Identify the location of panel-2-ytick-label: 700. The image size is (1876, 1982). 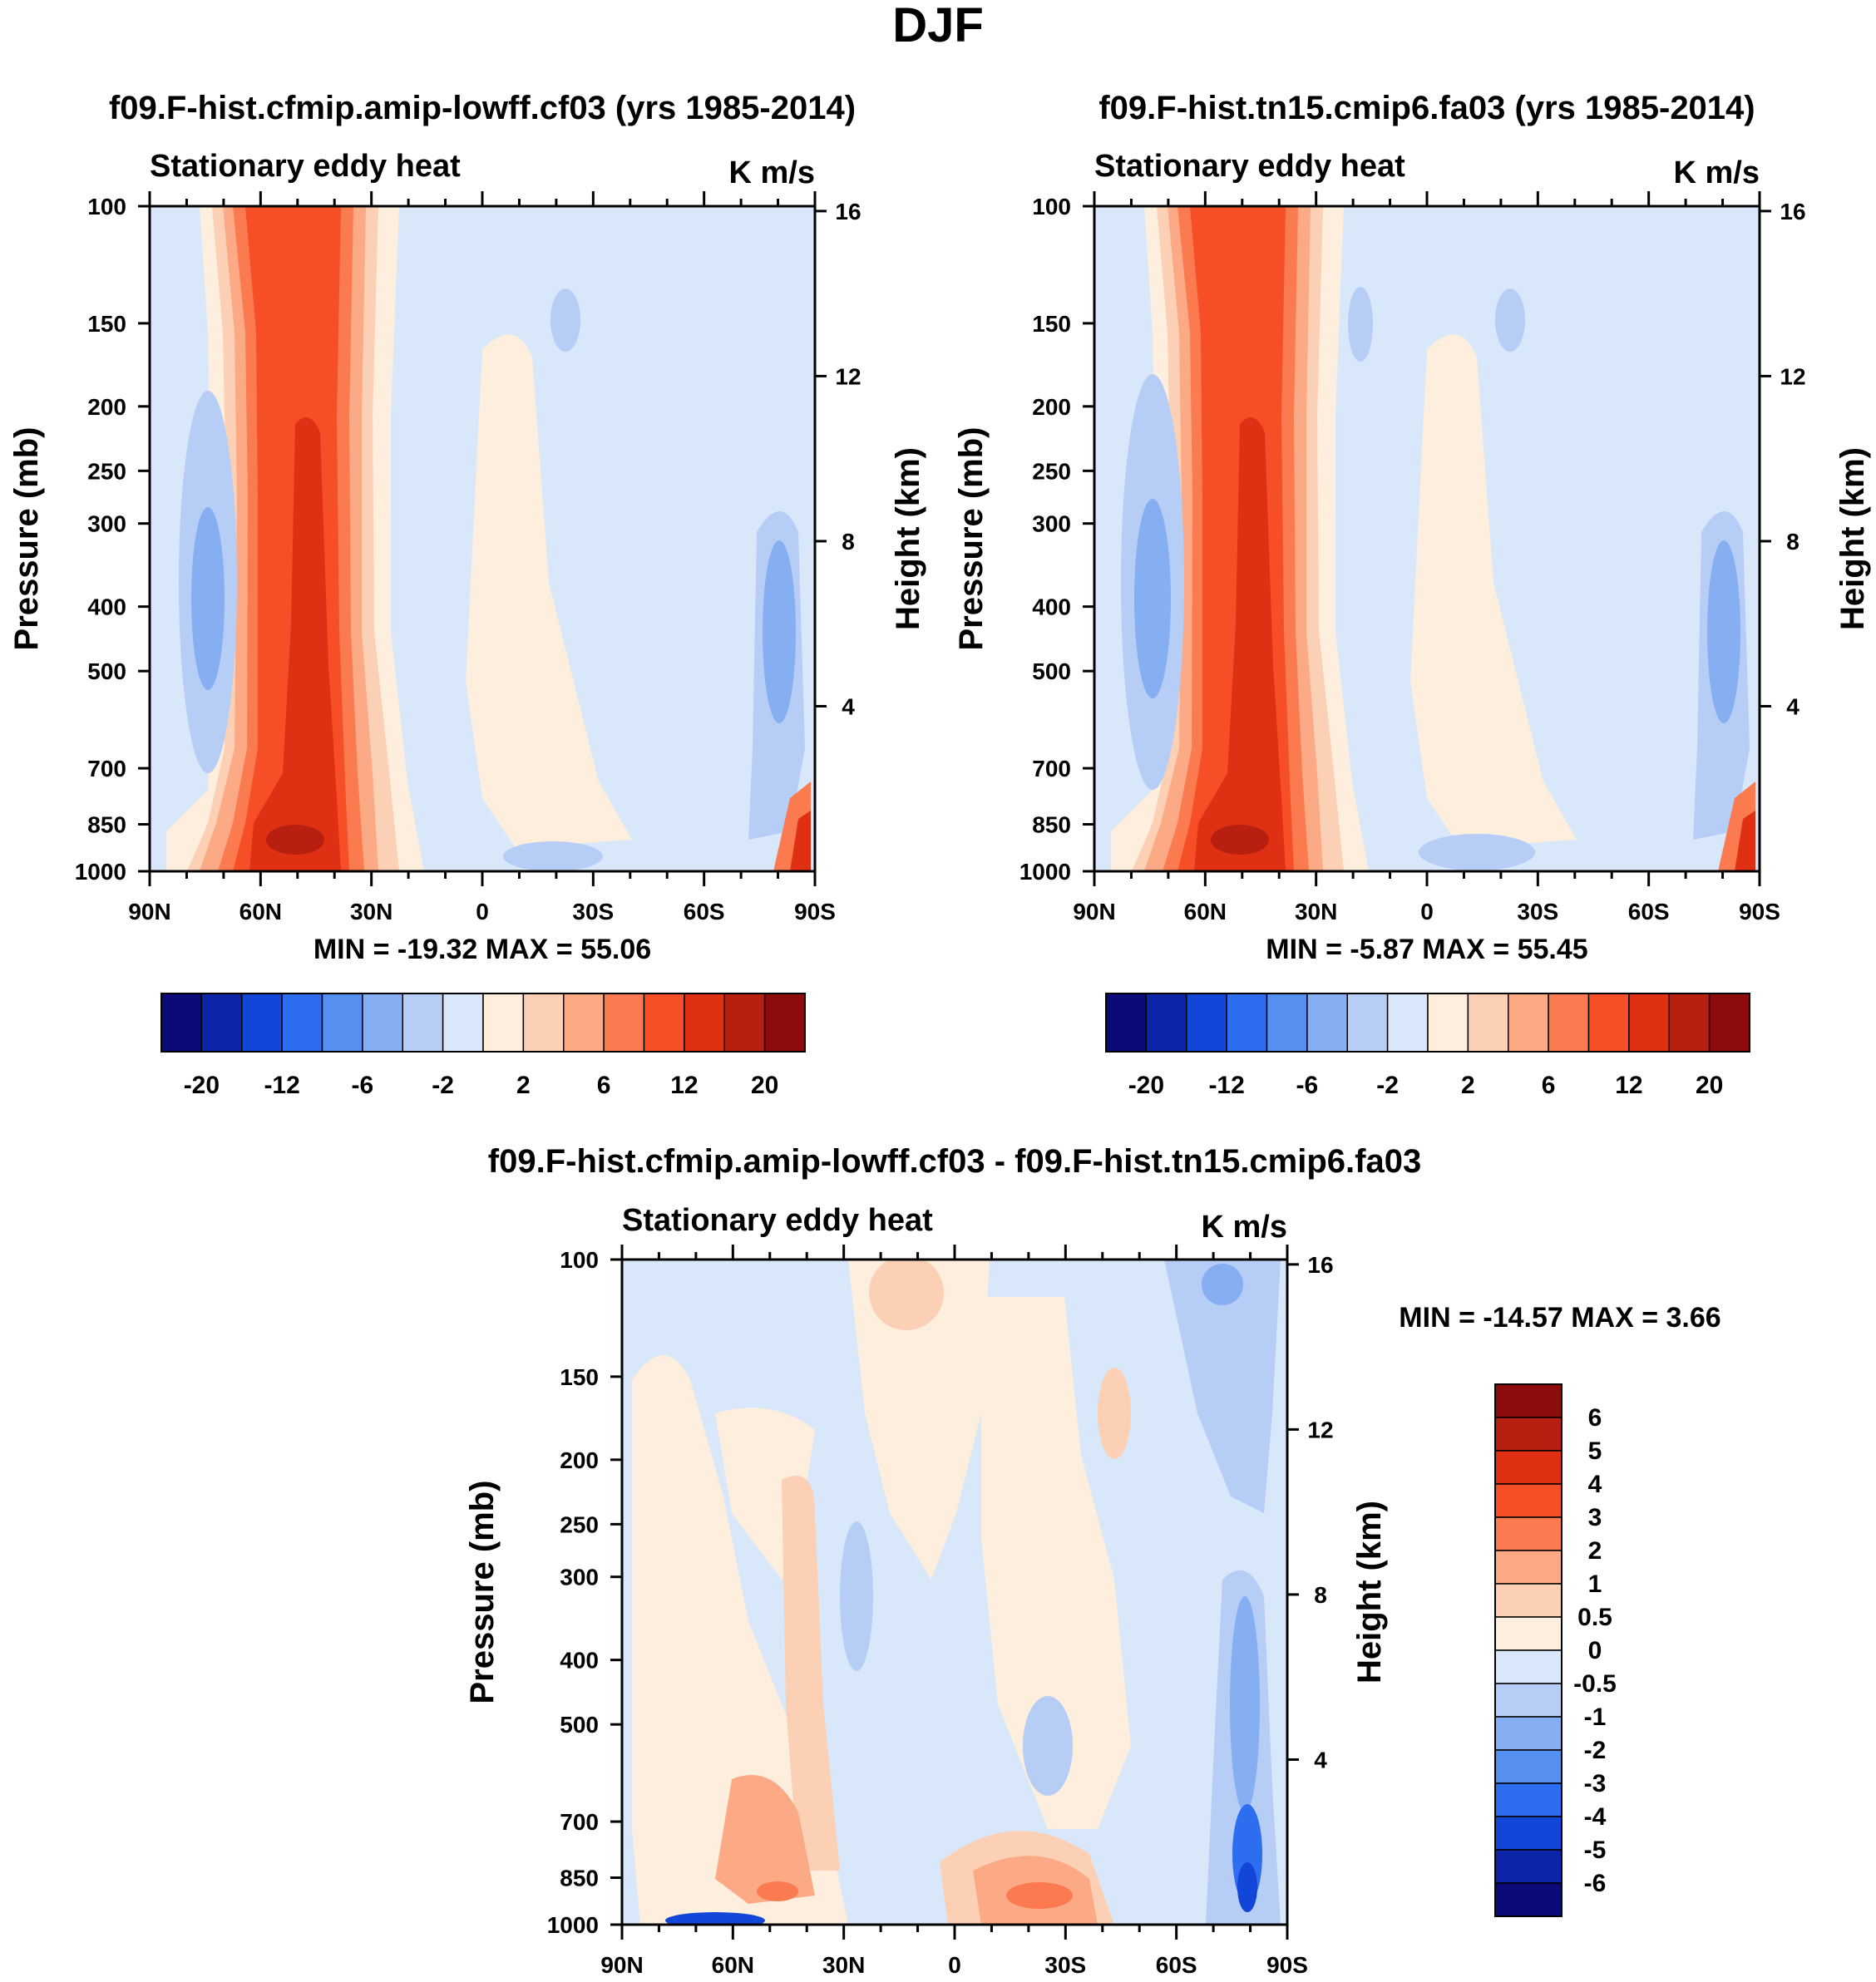
(1051, 768).